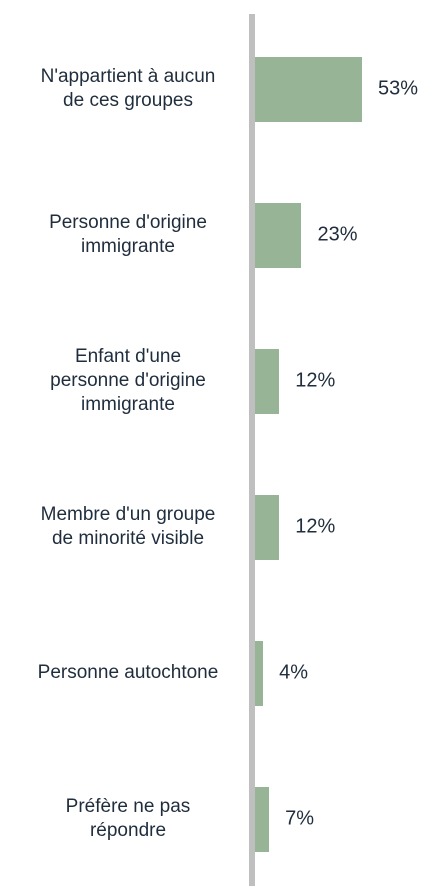 This screenshot has width=435, height=886. I want to click on value-label: 53%, so click(398, 88).